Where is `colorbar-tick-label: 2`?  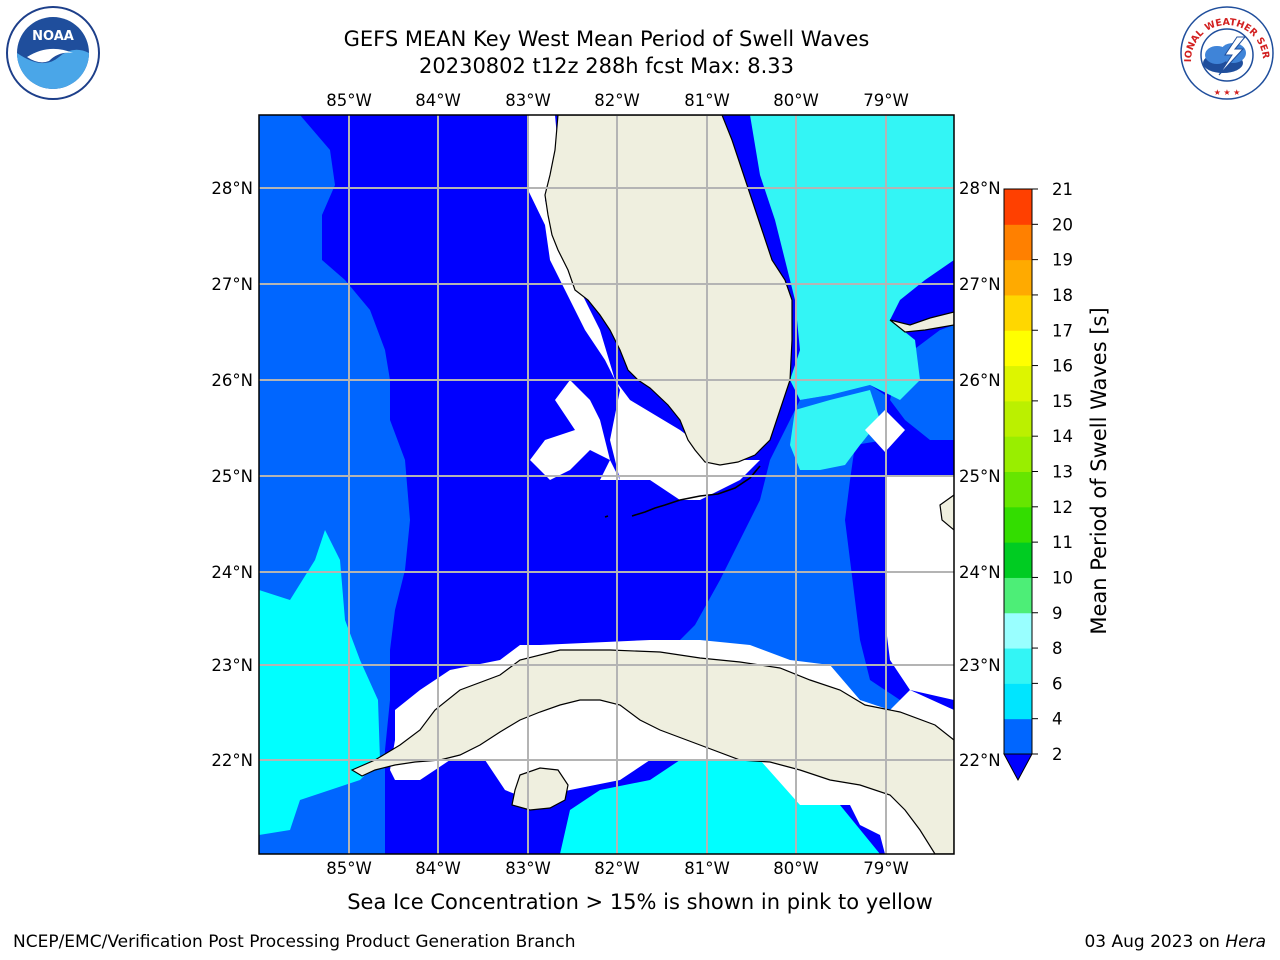
colorbar-tick-label: 2 is located at coordinates (1057, 754).